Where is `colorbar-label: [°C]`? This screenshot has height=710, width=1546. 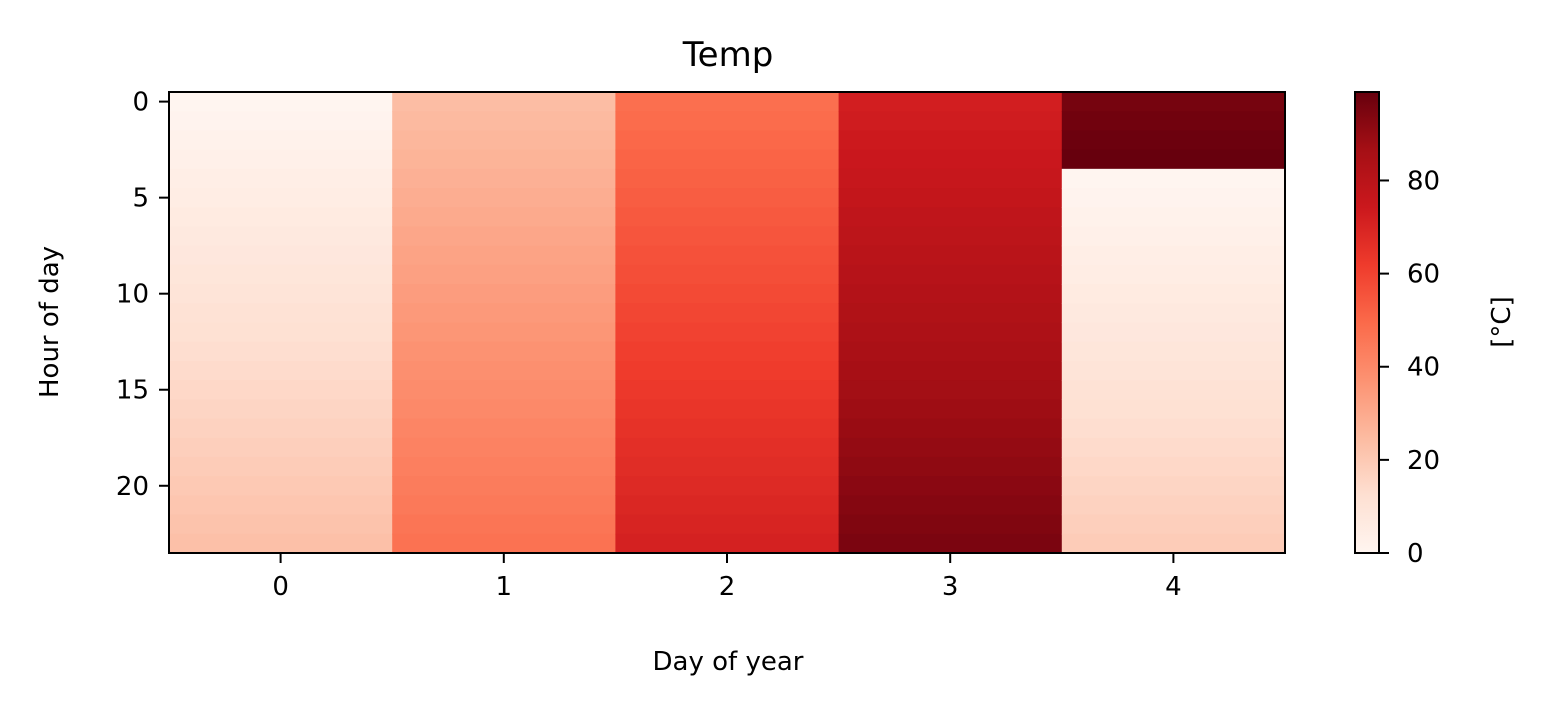
colorbar-label: [°C] is located at coordinates (1502, 321).